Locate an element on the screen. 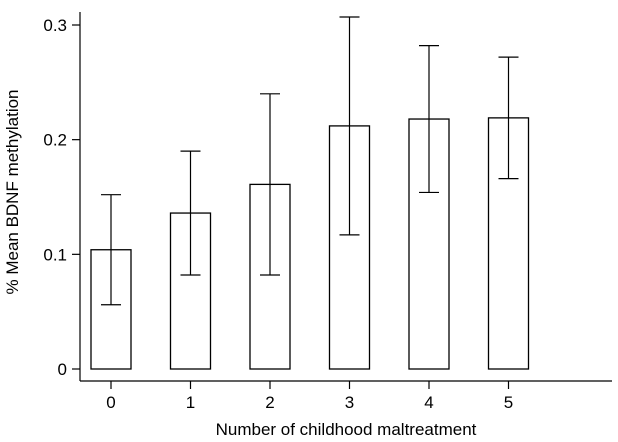 This screenshot has height=442, width=618. x-tick-label-5: 5 is located at coordinates (508, 402).